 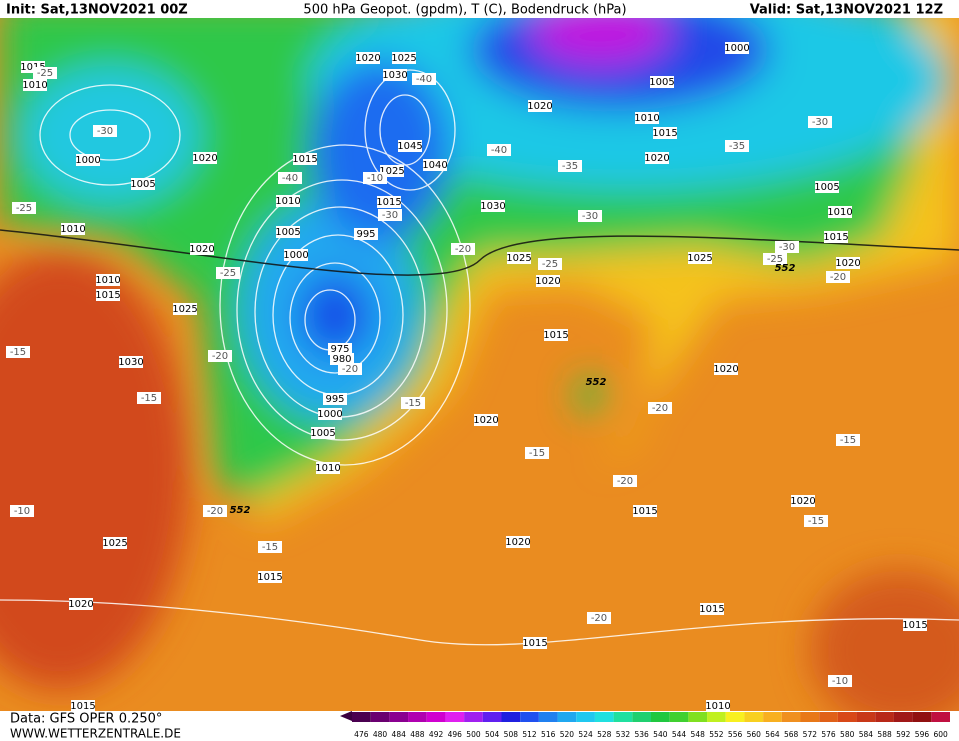 What do you see at coordinates (922, 734) in the screenshot?
I see `colorbar-label: 596` at bounding box center [922, 734].